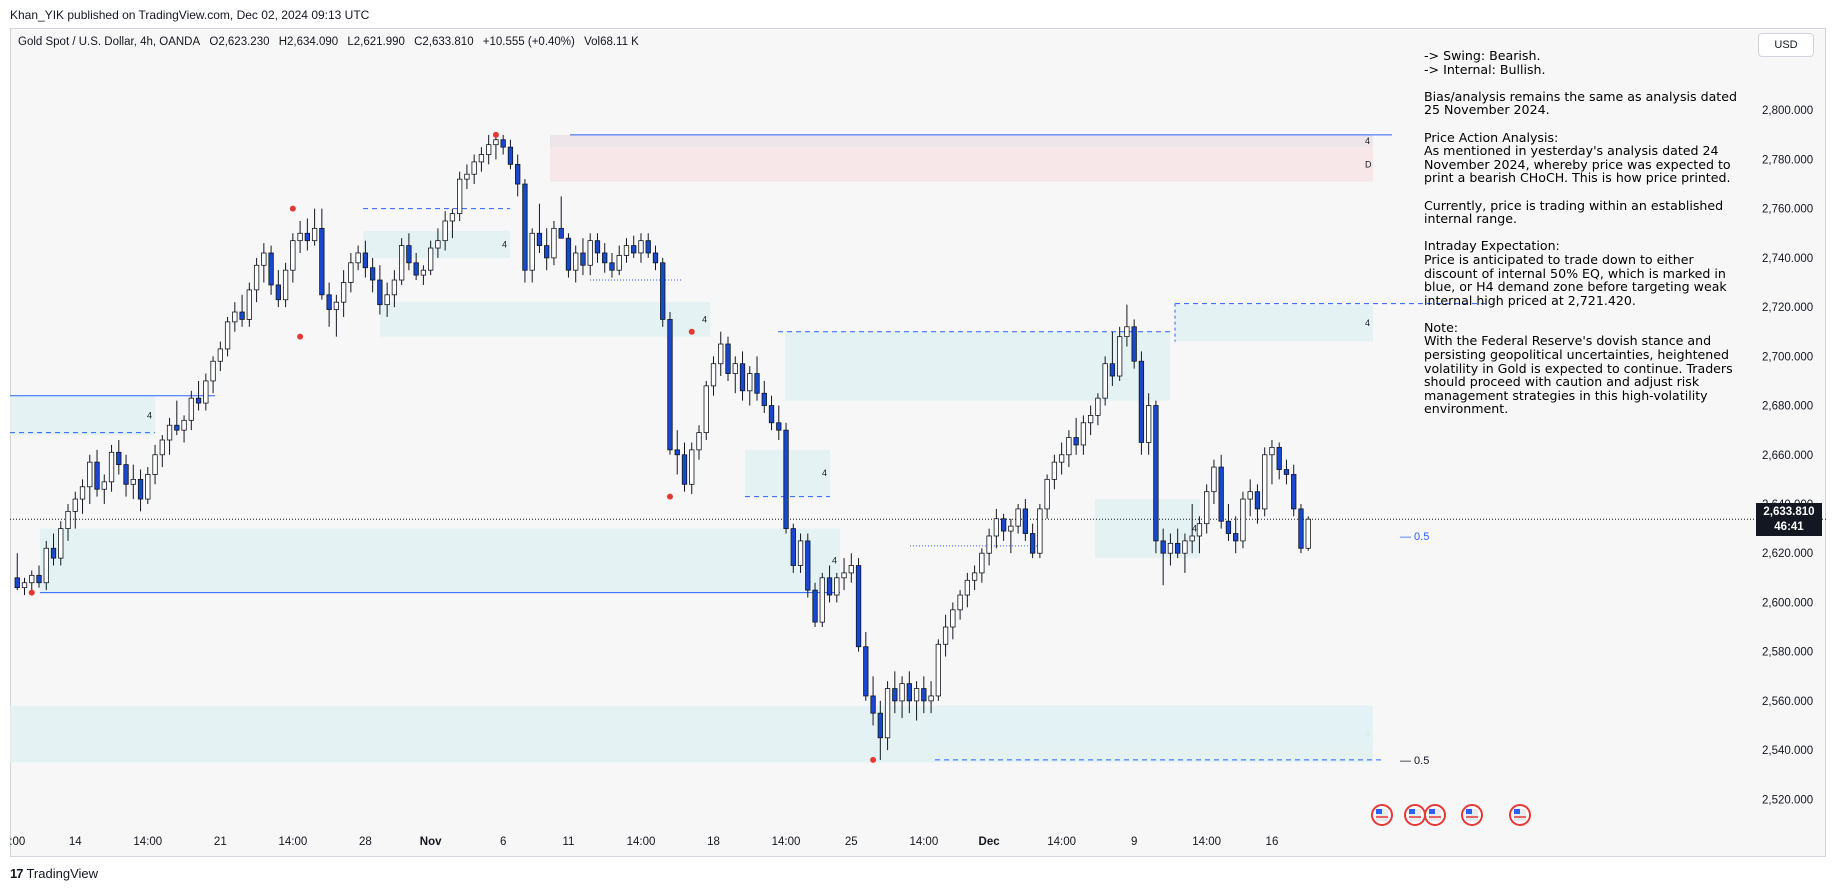 The height and width of the screenshot is (891, 1835). Describe the element at coordinates (1786, 45) in the screenshot. I see `currency-button: USD` at that location.